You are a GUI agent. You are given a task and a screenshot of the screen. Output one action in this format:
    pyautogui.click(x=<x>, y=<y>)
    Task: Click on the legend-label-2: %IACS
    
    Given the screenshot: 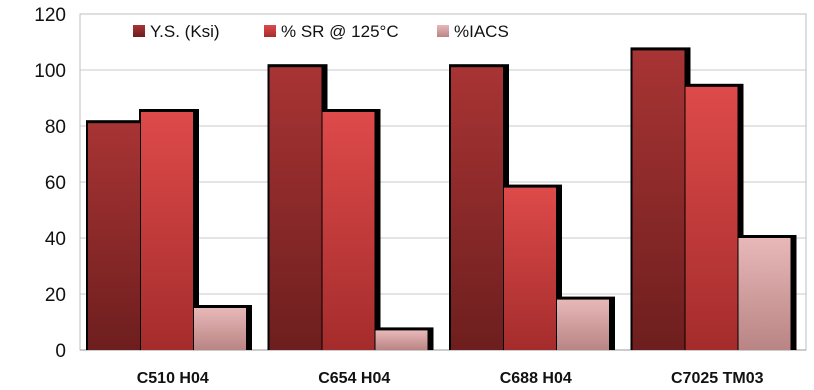 What is the action you would take?
    pyautogui.click(x=481, y=31)
    